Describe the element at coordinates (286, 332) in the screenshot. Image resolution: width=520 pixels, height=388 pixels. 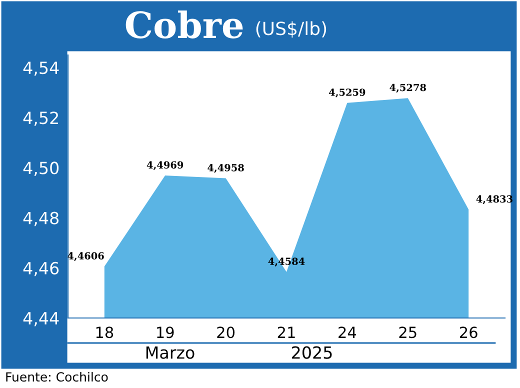
I see `x-tick-label: 21` at that location.